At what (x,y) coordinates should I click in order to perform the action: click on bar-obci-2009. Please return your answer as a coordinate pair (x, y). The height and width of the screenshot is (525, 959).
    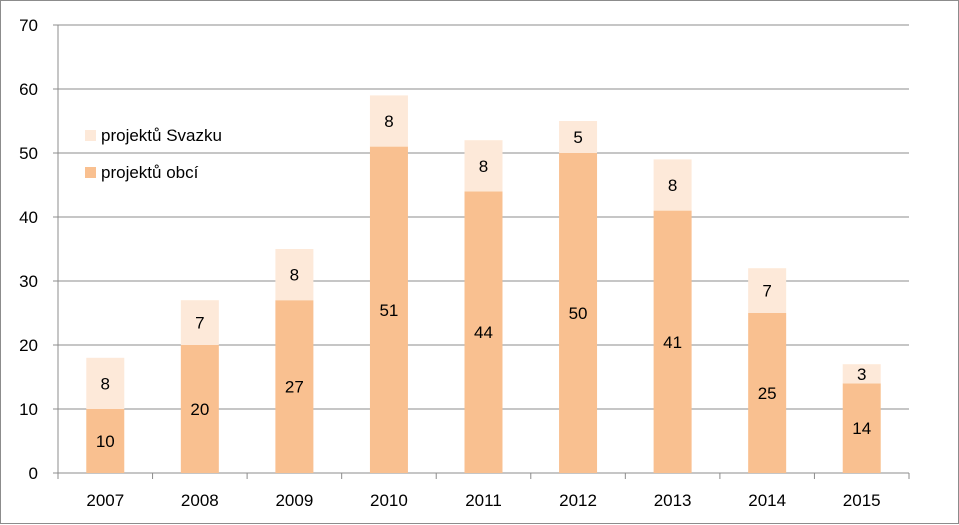
    Looking at the image, I should click on (294, 386).